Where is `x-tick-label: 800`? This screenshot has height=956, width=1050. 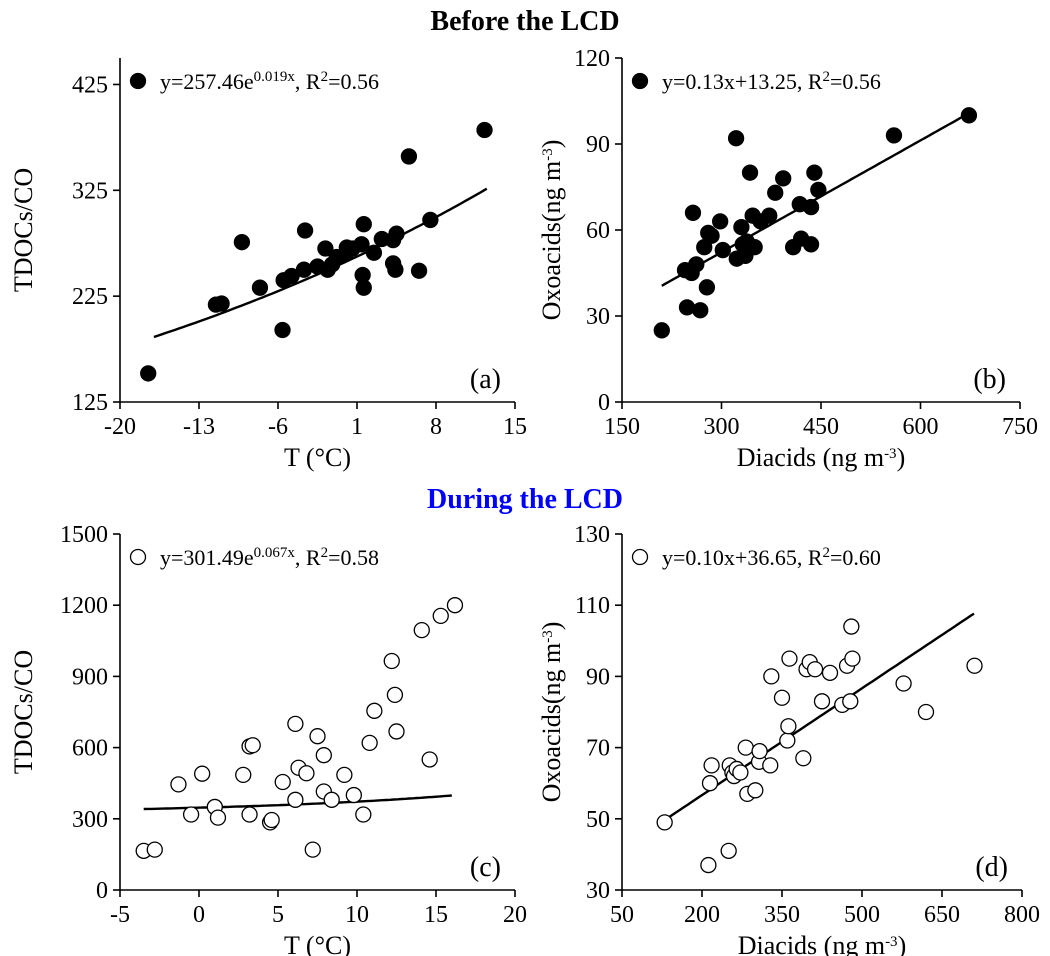
x-tick-label: 800 is located at coordinates (1022, 915).